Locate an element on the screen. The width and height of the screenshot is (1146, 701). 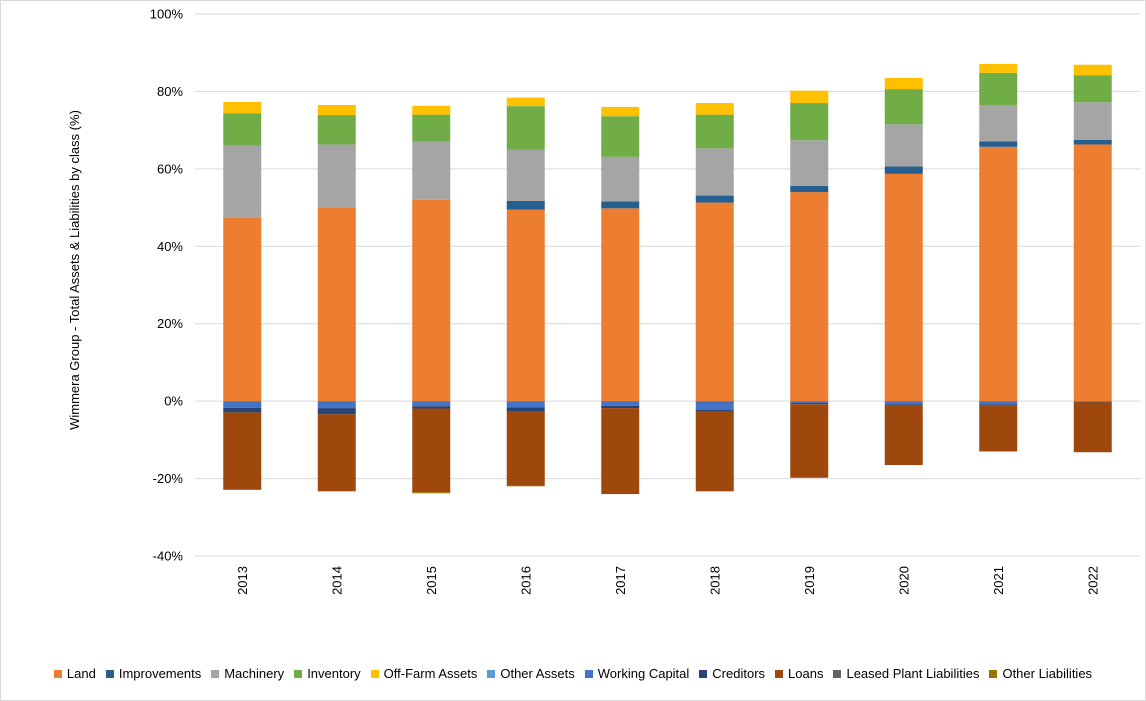
bar-off-farm-assets-2016 is located at coordinates (525, 102).